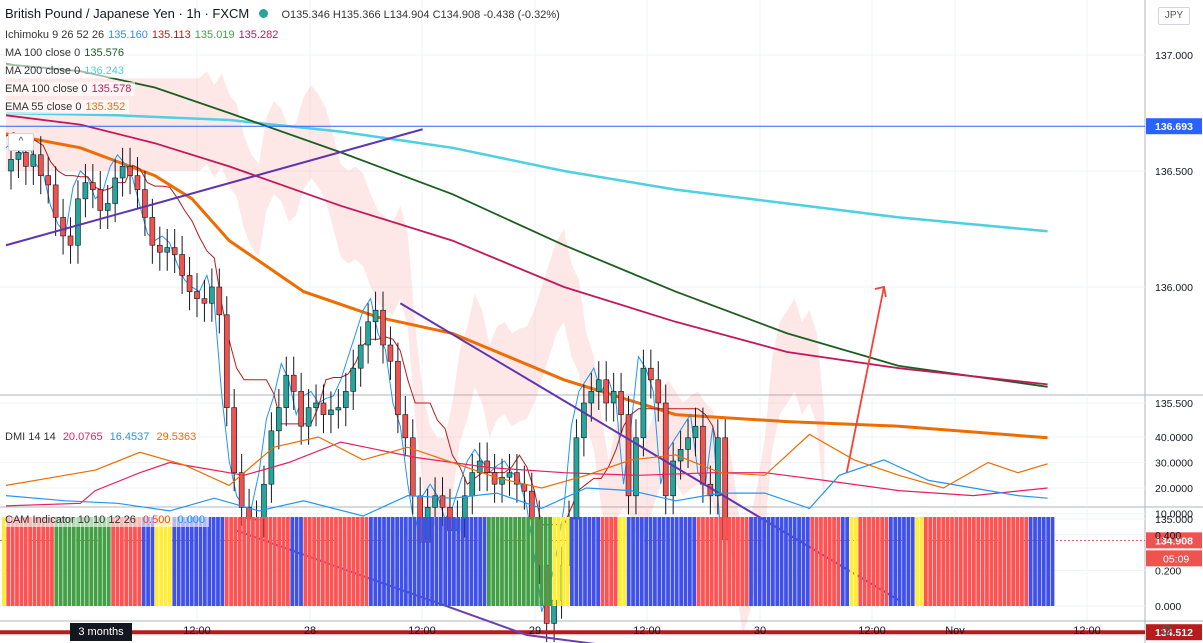  What do you see at coordinates (642, 631) in the screenshot?
I see `time-axis: 12:00 28 12:00 29 12:00 30 12:00 Nov 12:00` at bounding box center [642, 631].